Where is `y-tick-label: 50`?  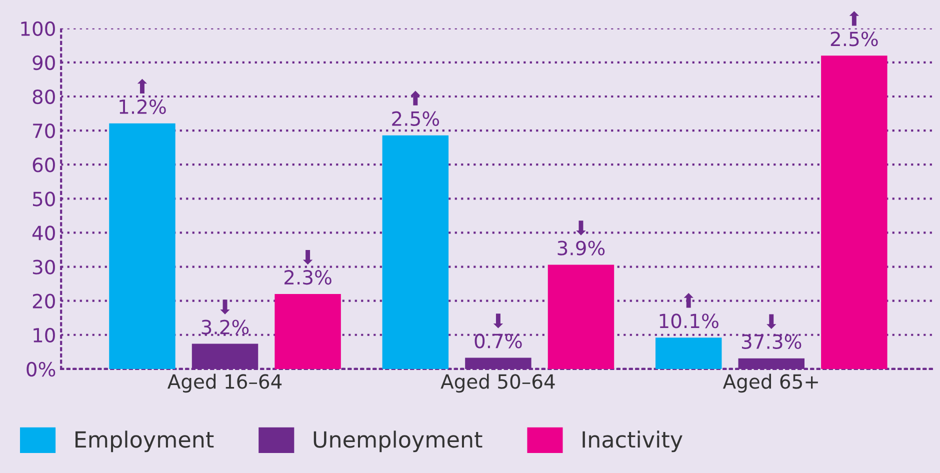 y-tick-label: 50 is located at coordinates (43, 199).